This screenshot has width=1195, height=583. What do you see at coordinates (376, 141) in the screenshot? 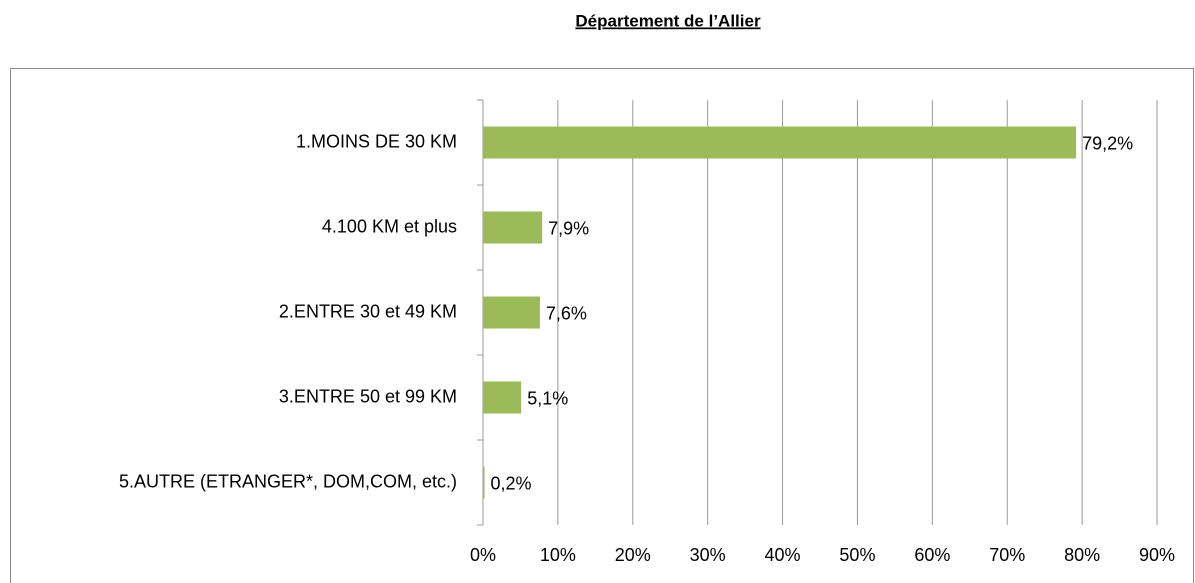
I see `y-tick-label: 1.MOINS DE 30 KM` at bounding box center [376, 141].